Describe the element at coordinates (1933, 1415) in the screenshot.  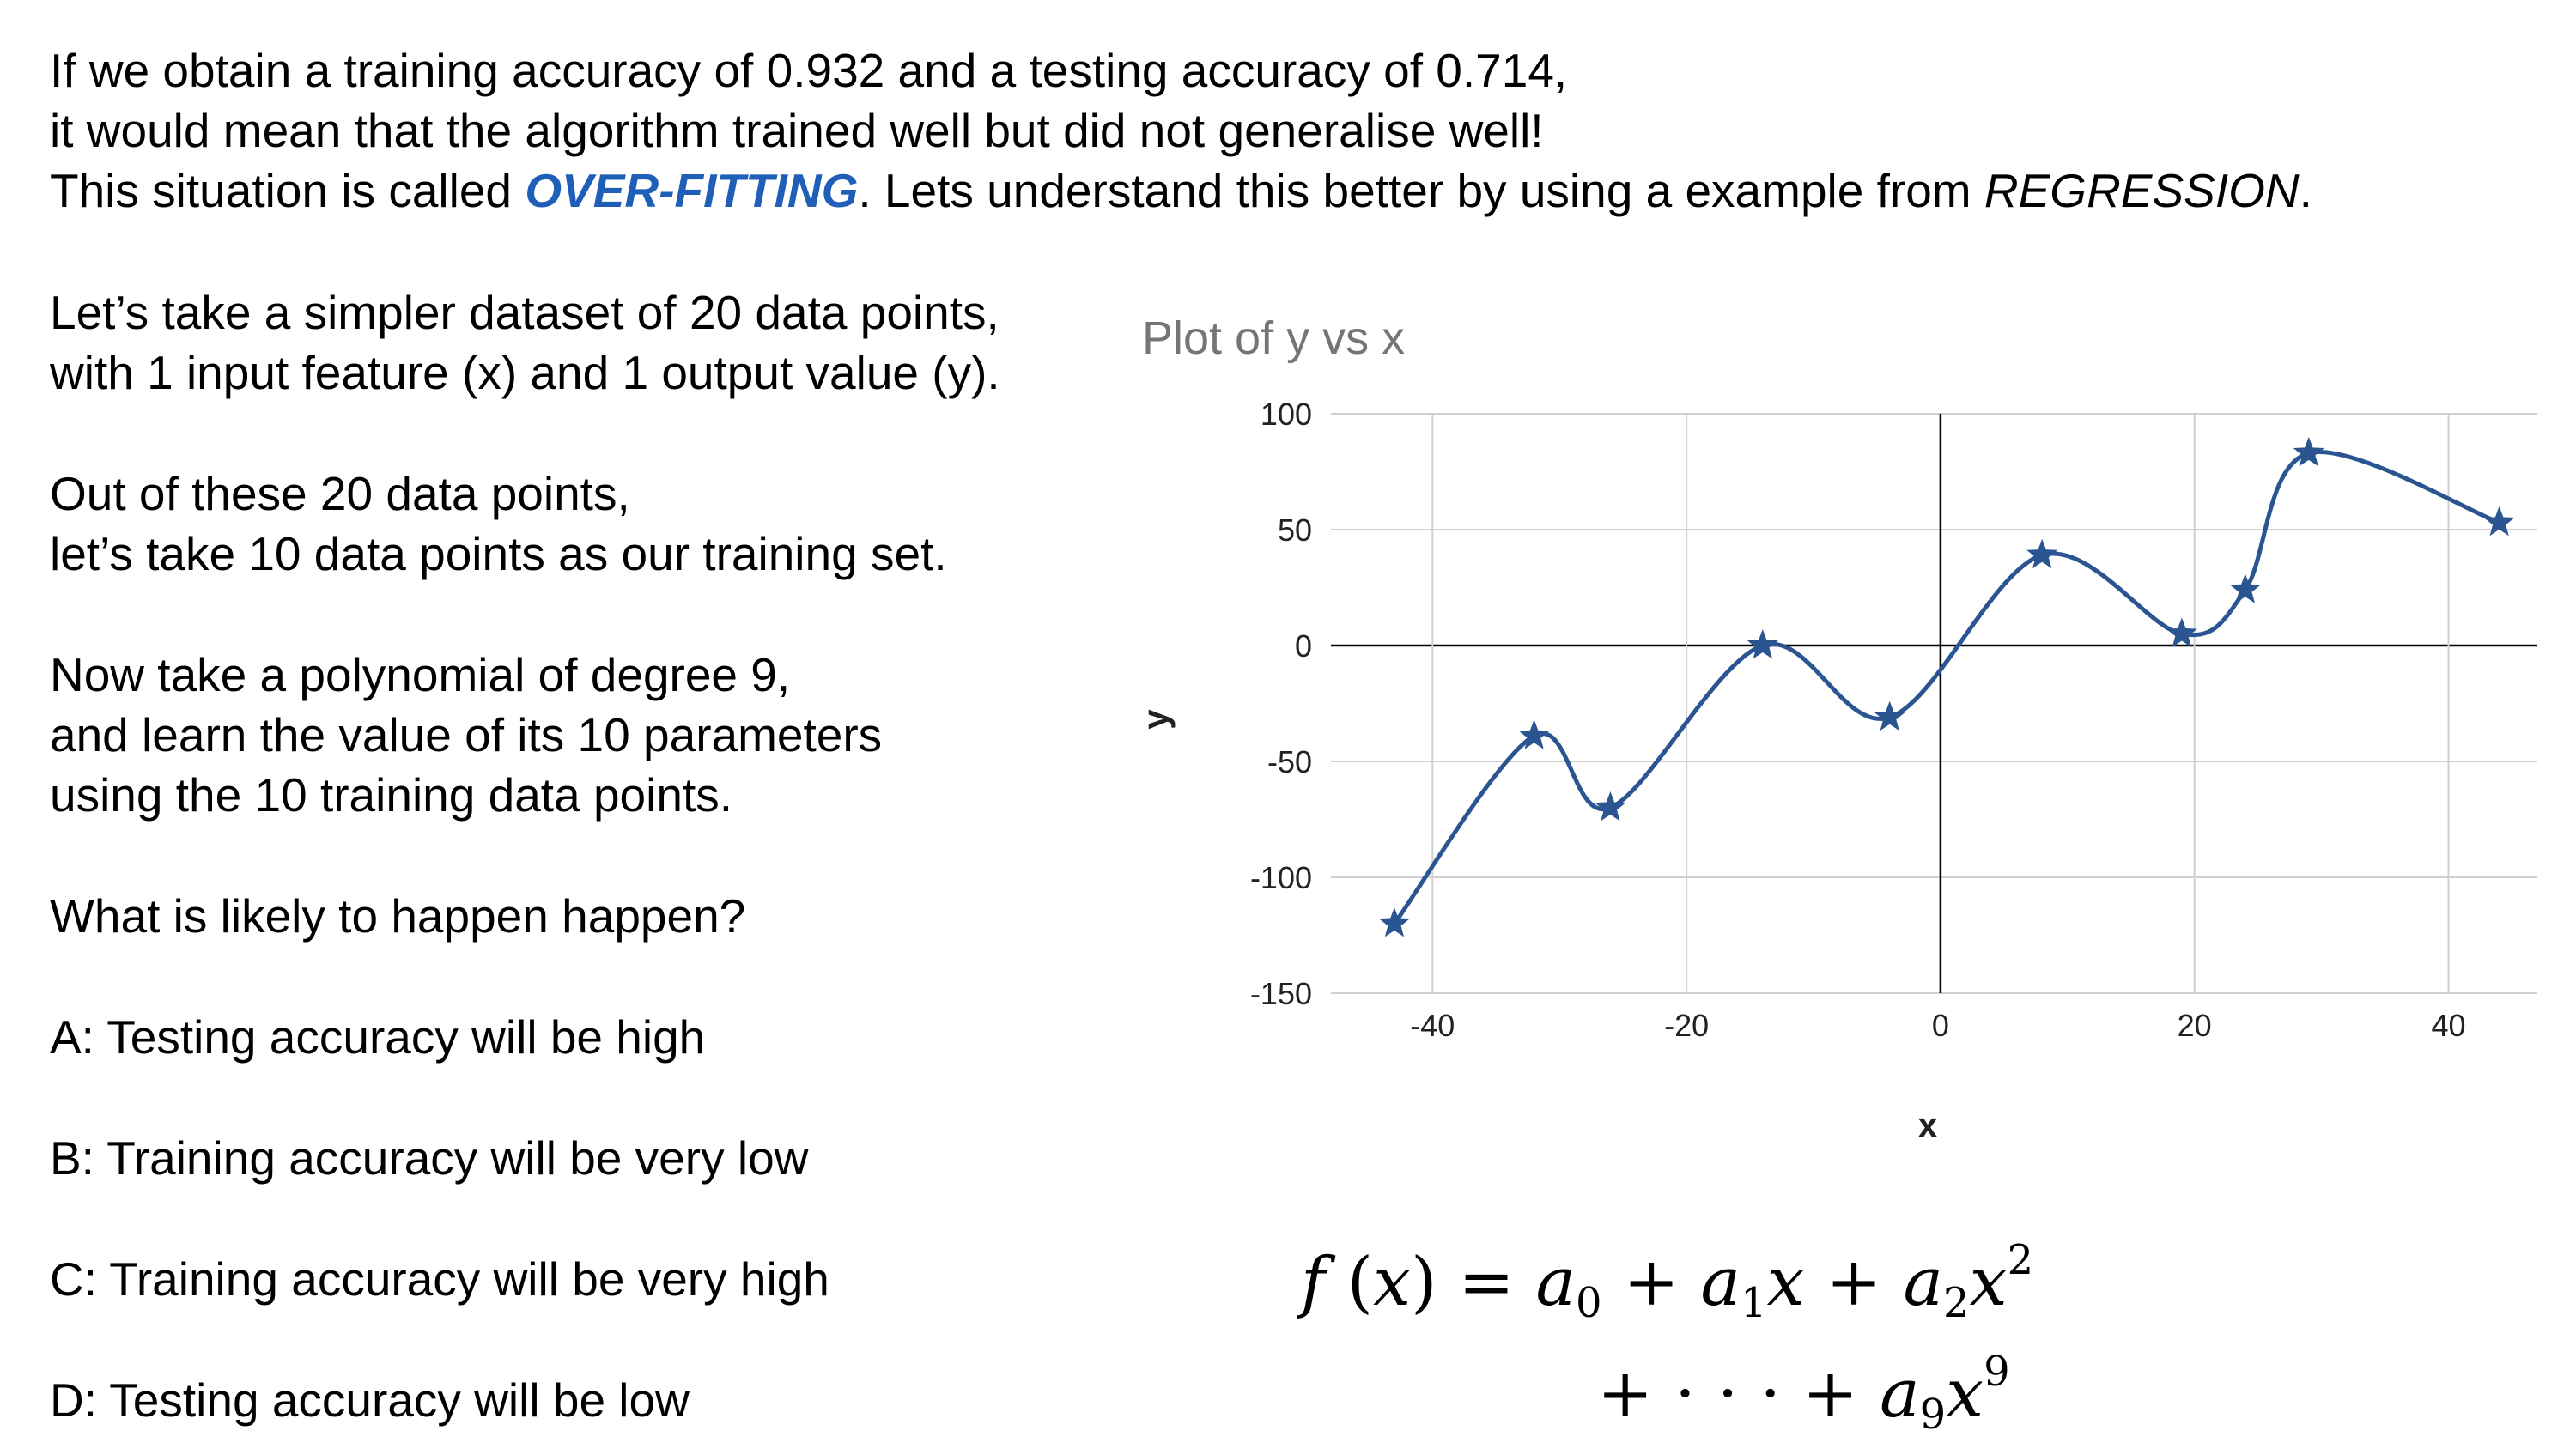
I see `formula-sub-9: 9` at that location.